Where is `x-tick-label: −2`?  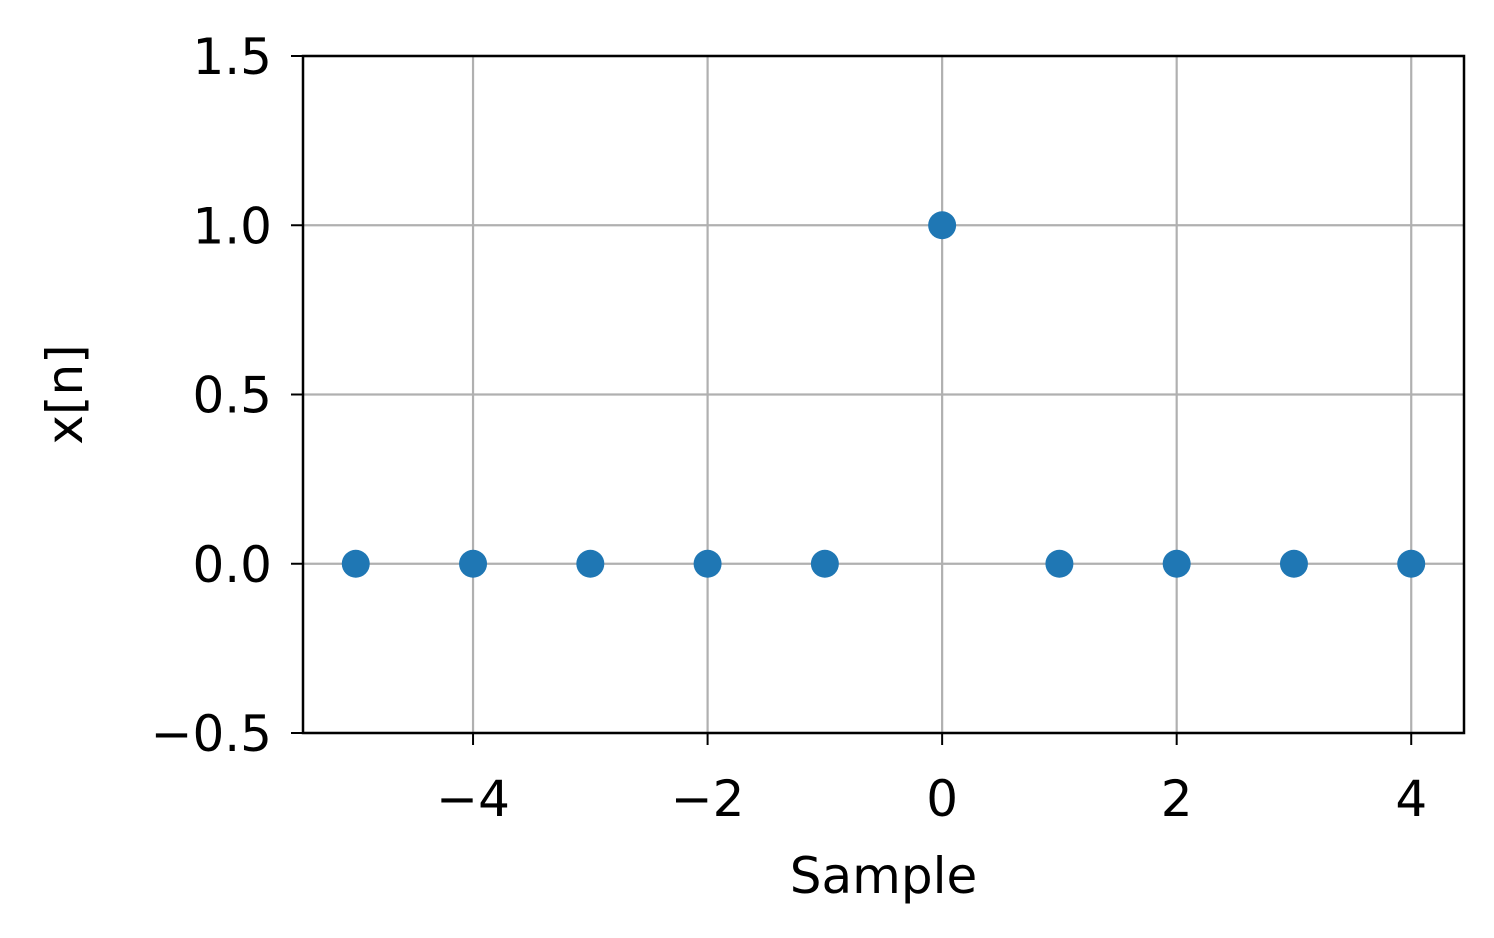 x-tick-label: −2 is located at coordinates (708, 799).